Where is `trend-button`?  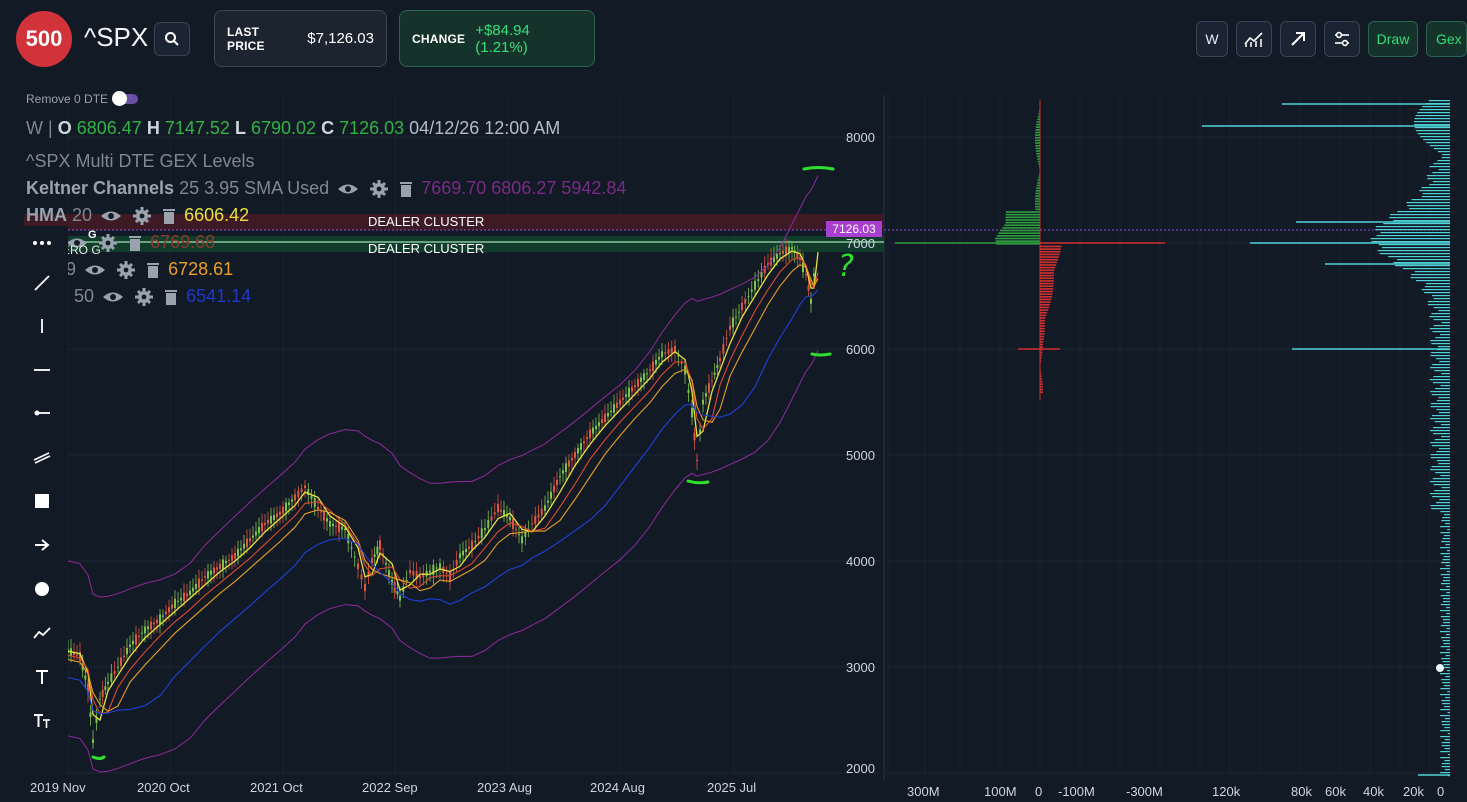 trend-button is located at coordinates (1298, 39).